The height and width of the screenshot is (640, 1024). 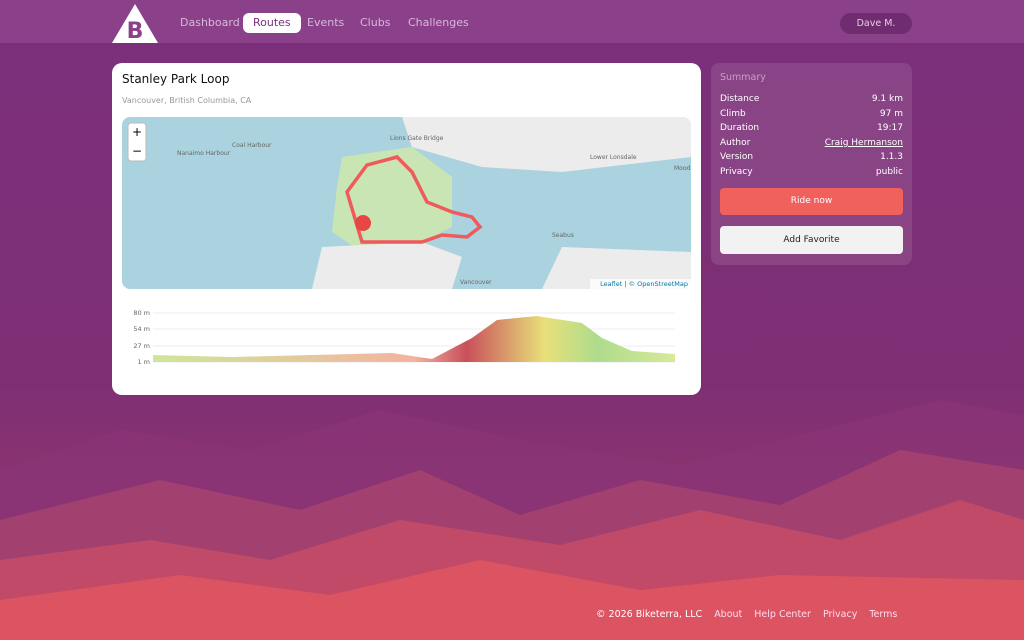 I want to click on footer-link: Terms, so click(x=883, y=614).